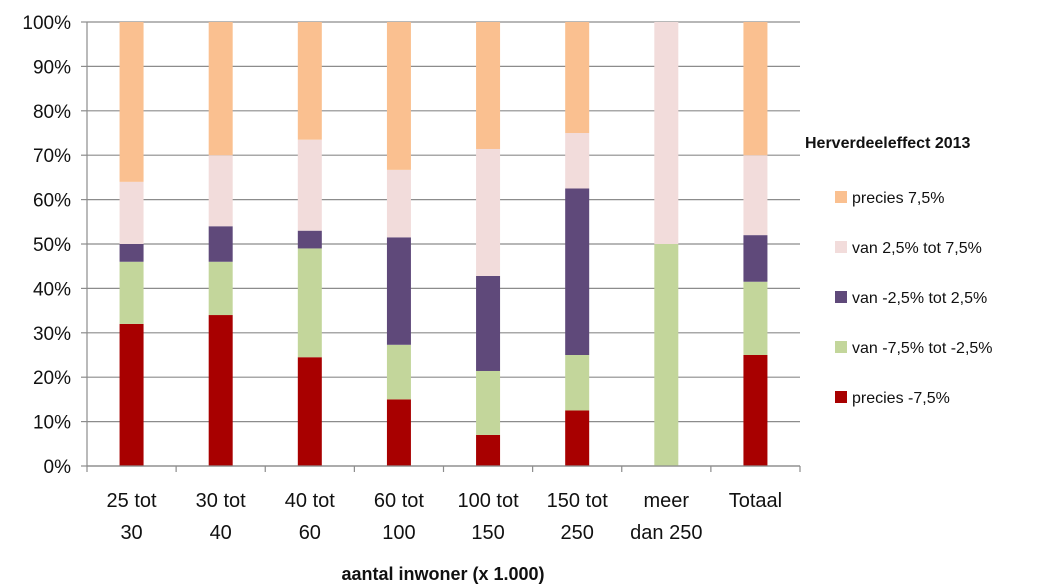 The width and height of the screenshot is (1046, 587). What do you see at coordinates (52, 156) in the screenshot?
I see `y-tick-label-70: 70%` at bounding box center [52, 156].